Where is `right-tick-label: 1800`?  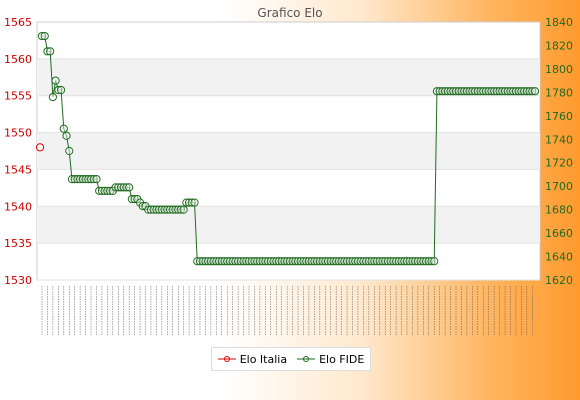 right-tick-label: 1800 is located at coordinates (559, 69).